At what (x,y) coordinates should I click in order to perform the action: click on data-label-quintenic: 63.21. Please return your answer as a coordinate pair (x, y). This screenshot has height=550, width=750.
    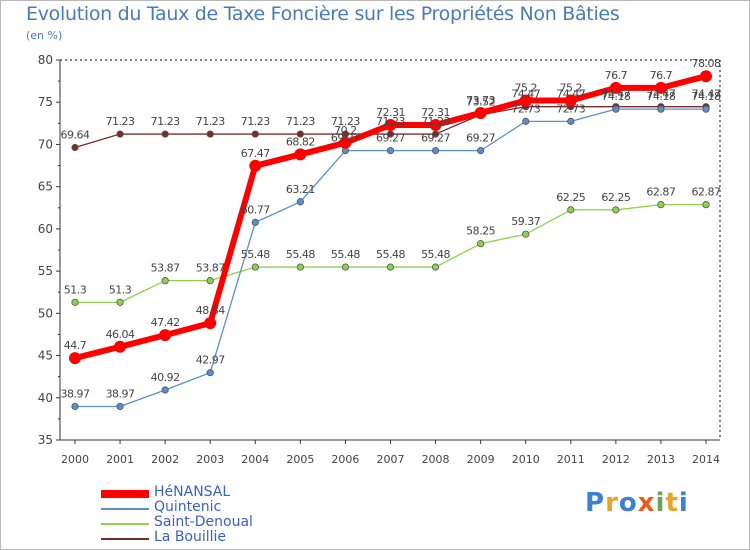
    Looking at the image, I should click on (300, 189).